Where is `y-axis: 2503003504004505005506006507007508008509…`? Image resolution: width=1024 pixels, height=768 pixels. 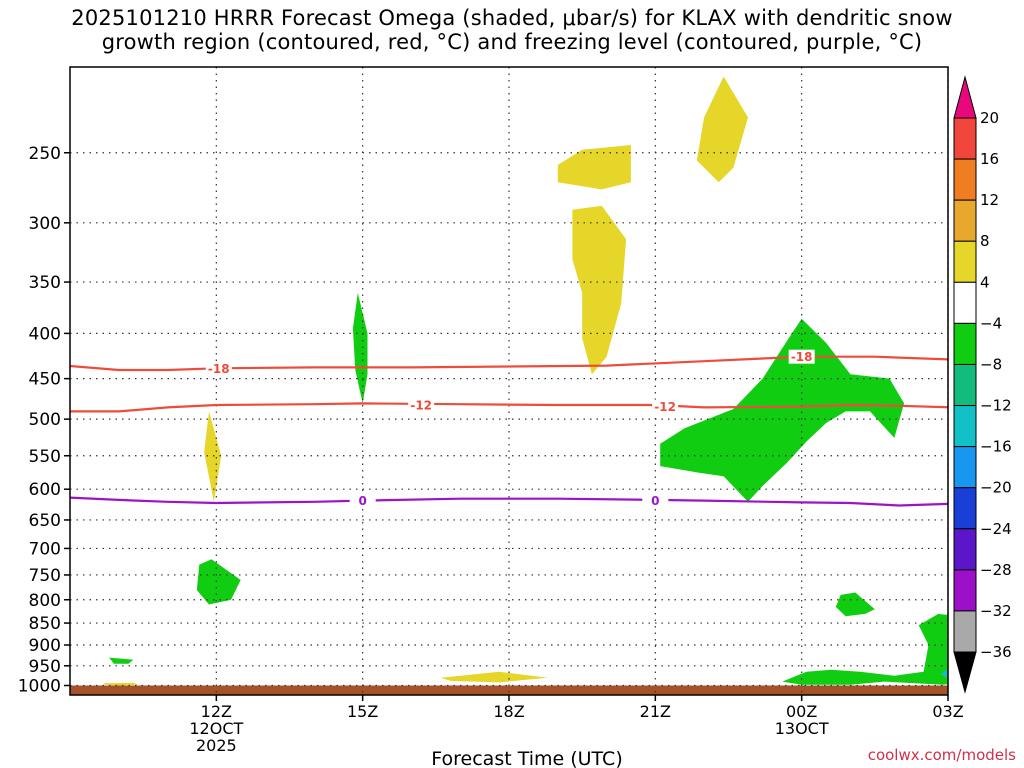
y-axis: 2503003504004505005506006507007508008509… is located at coordinates (44, 420).